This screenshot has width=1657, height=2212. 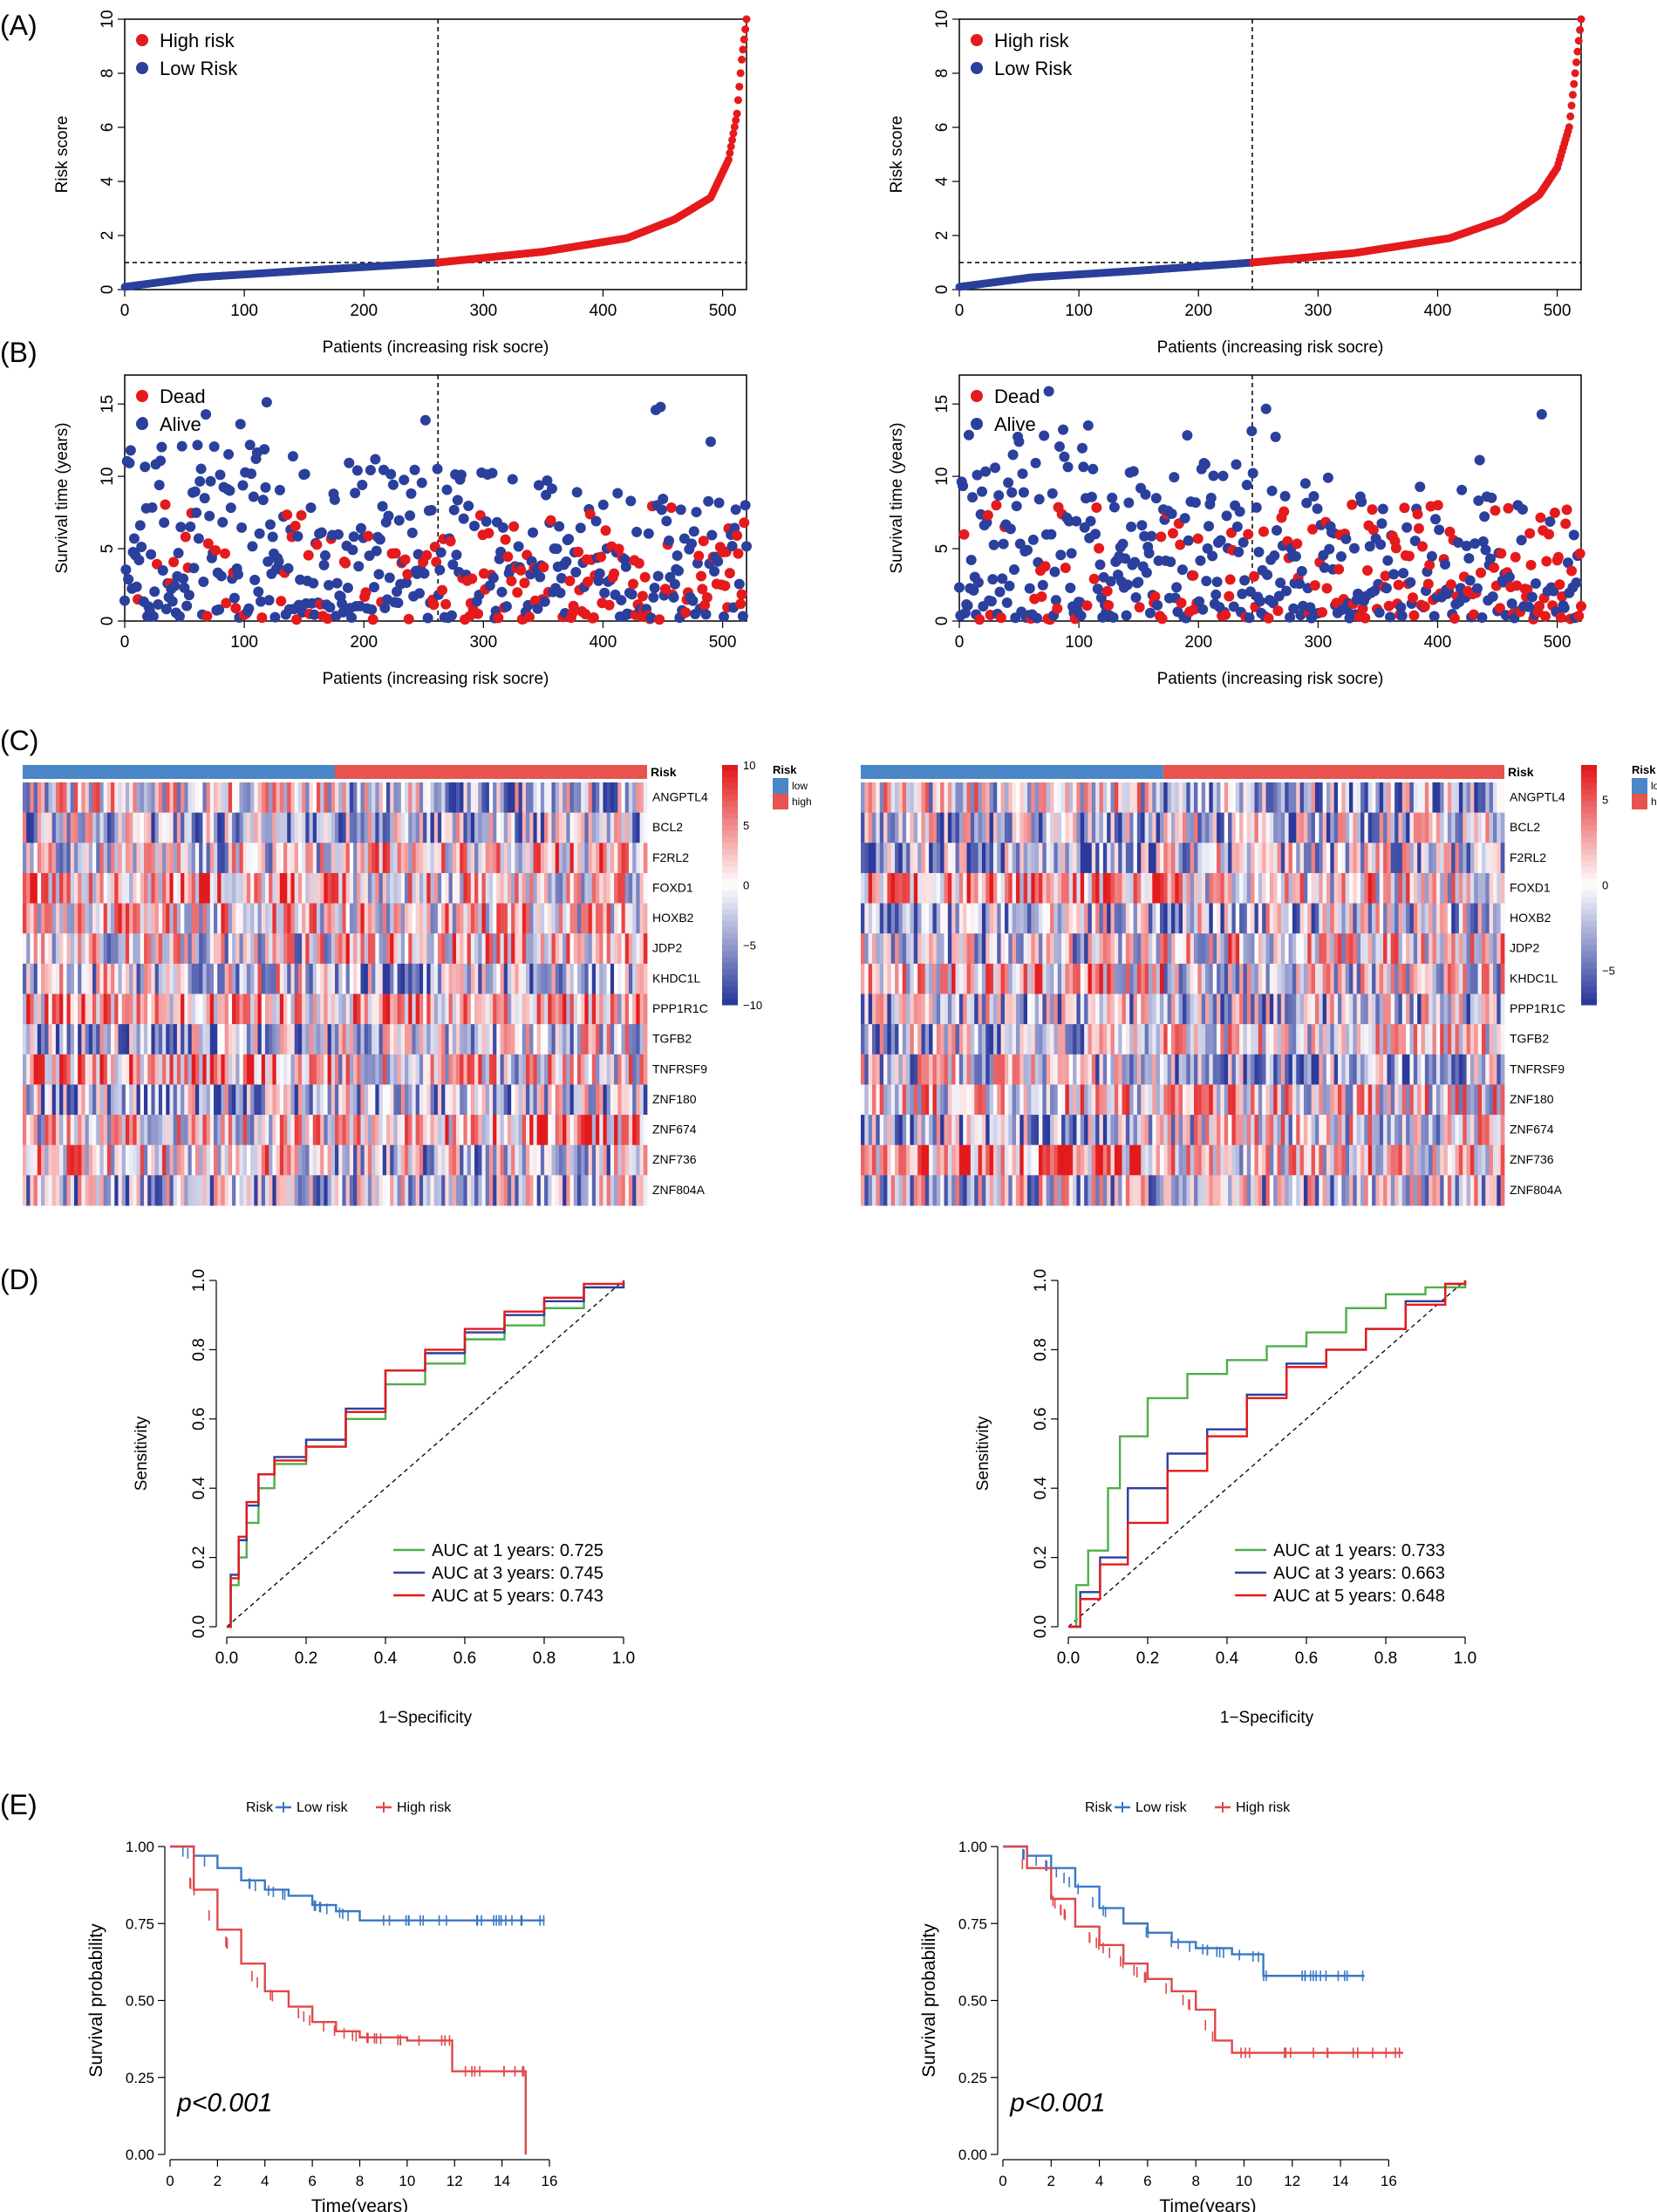 What do you see at coordinates (802, 802) in the screenshot?
I see `annotation-legend-high-label: high` at bounding box center [802, 802].